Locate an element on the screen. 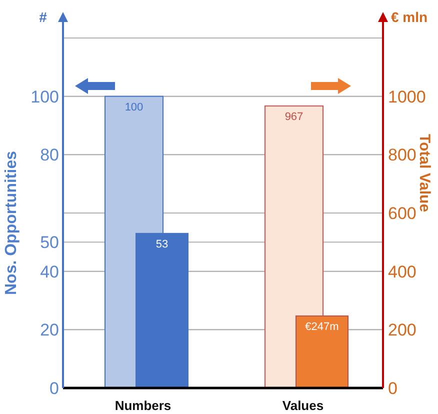 The width and height of the screenshot is (438, 414). y2-tick-label: 1000 is located at coordinates (407, 96).